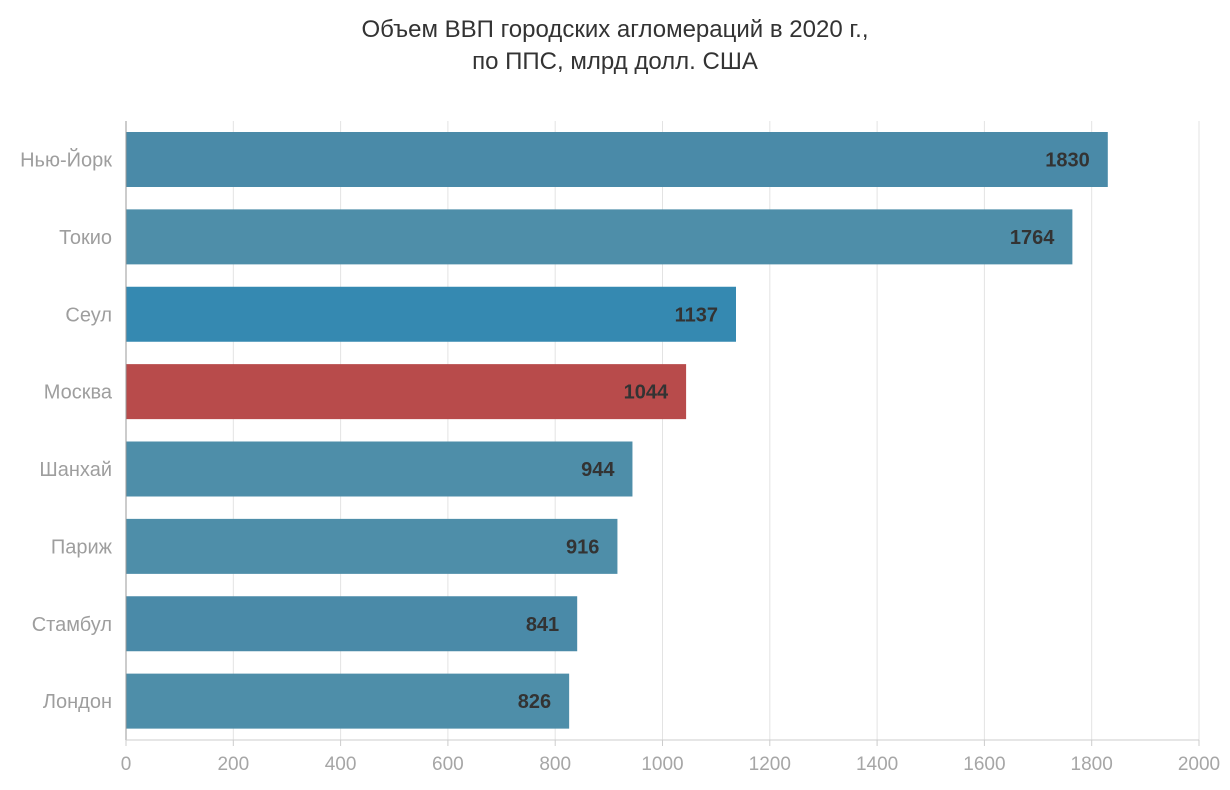 The width and height of the screenshot is (1230, 790). Describe the element at coordinates (85, 238) in the screenshot. I see `category-label: Токио` at that location.